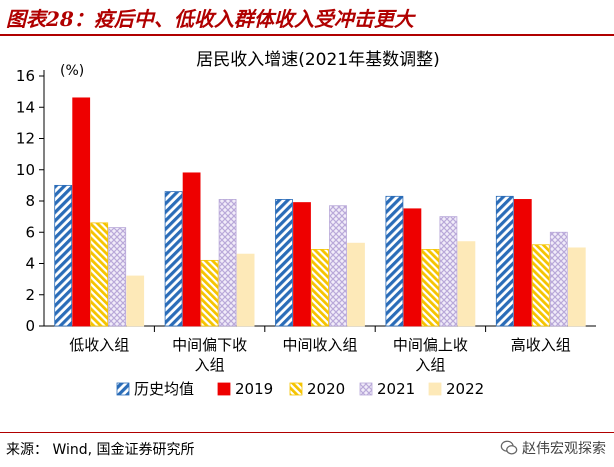 This screenshot has height=467, width=614. What do you see at coordinates (30, 326) in the screenshot?
I see `y-tick-label: 0` at bounding box center [30, 326].